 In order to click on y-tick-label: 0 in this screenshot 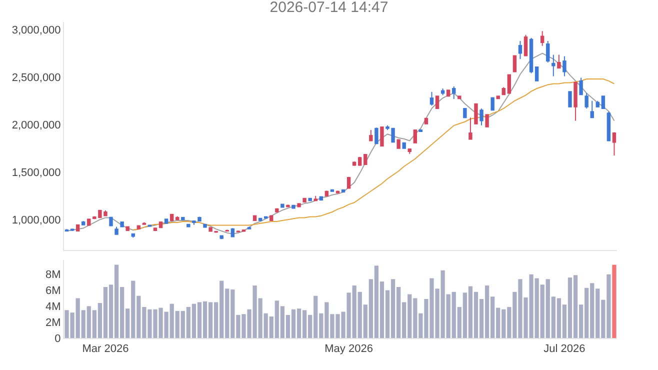, I will do `click(57, 338)`.